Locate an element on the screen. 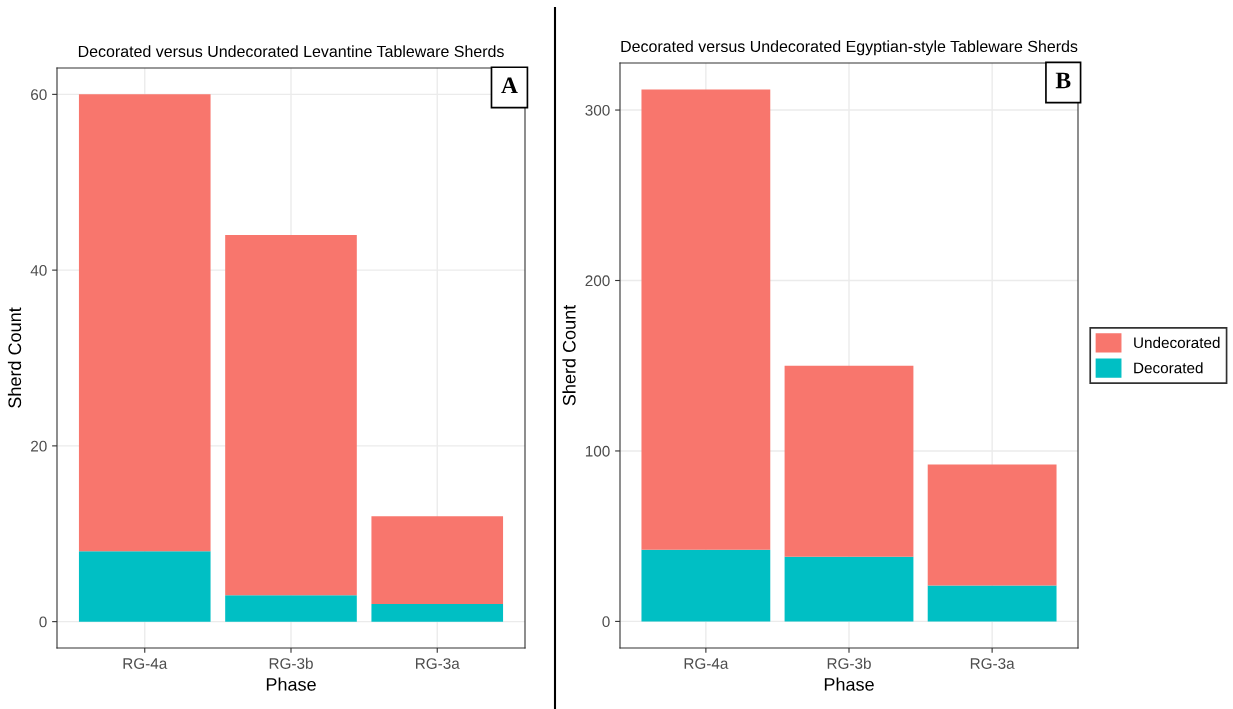  annotation: B is located at coordinates (1063, 80).